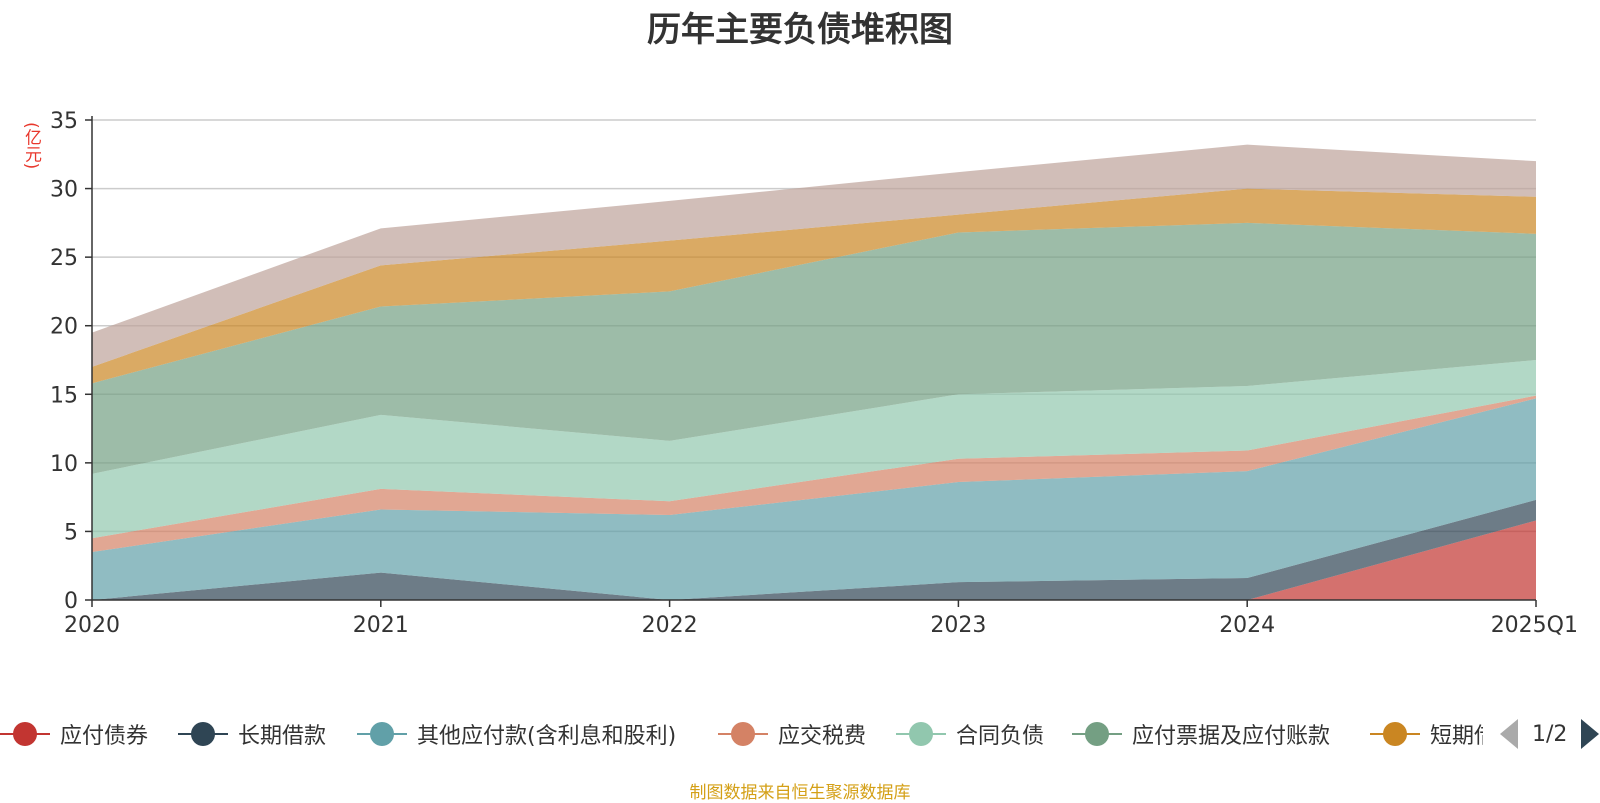 Image resolution: width=1600 pixels, height=803 pixels. I want to click on legend-item: 其他应付款(含利息和股利), so click(516, 734).